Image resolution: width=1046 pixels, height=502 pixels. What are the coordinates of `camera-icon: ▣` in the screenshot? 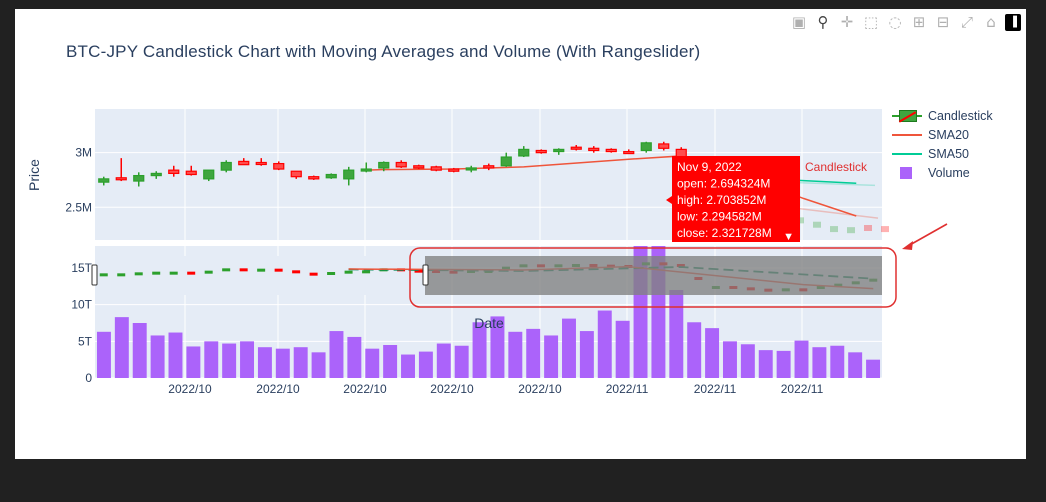 It's located at (799, 22).